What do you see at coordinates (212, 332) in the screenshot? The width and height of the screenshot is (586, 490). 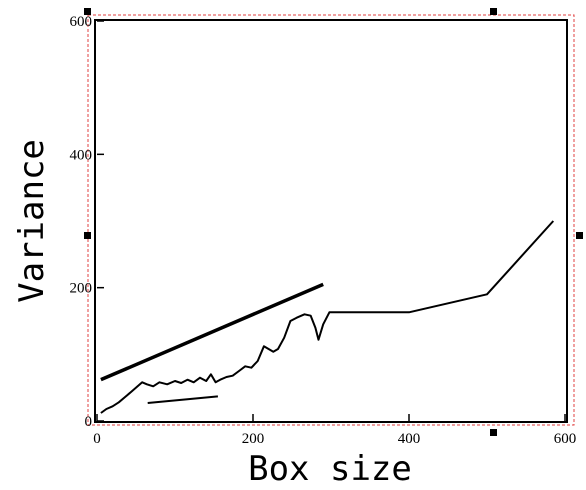 I see `reference-line-thick` at bounding box center [212, 332].